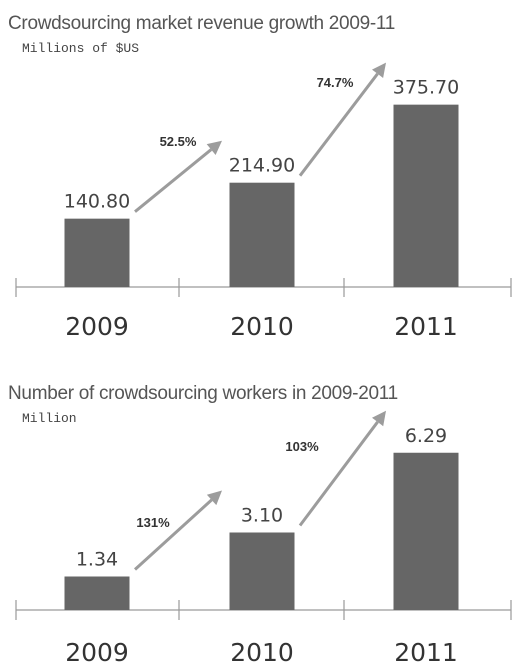 The width and height of the screenshot is (524, 668). What do you see at coordinates (335, 82) in the screenshot?
I see `growth-label: 74.7%` at bounding box center [335, 82].